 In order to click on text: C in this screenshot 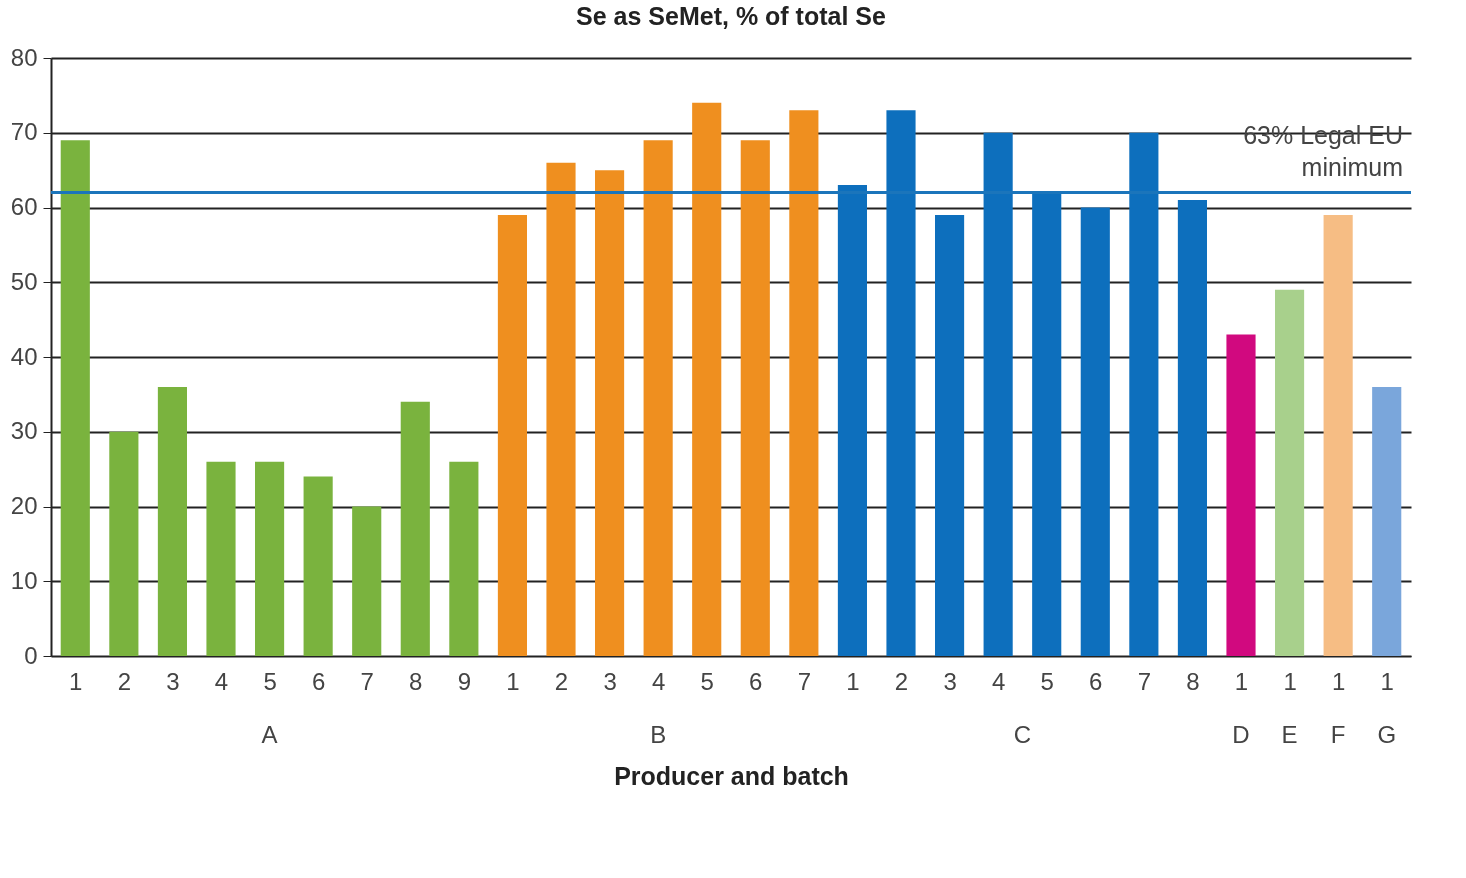, I will do `click(1022, 734)`.